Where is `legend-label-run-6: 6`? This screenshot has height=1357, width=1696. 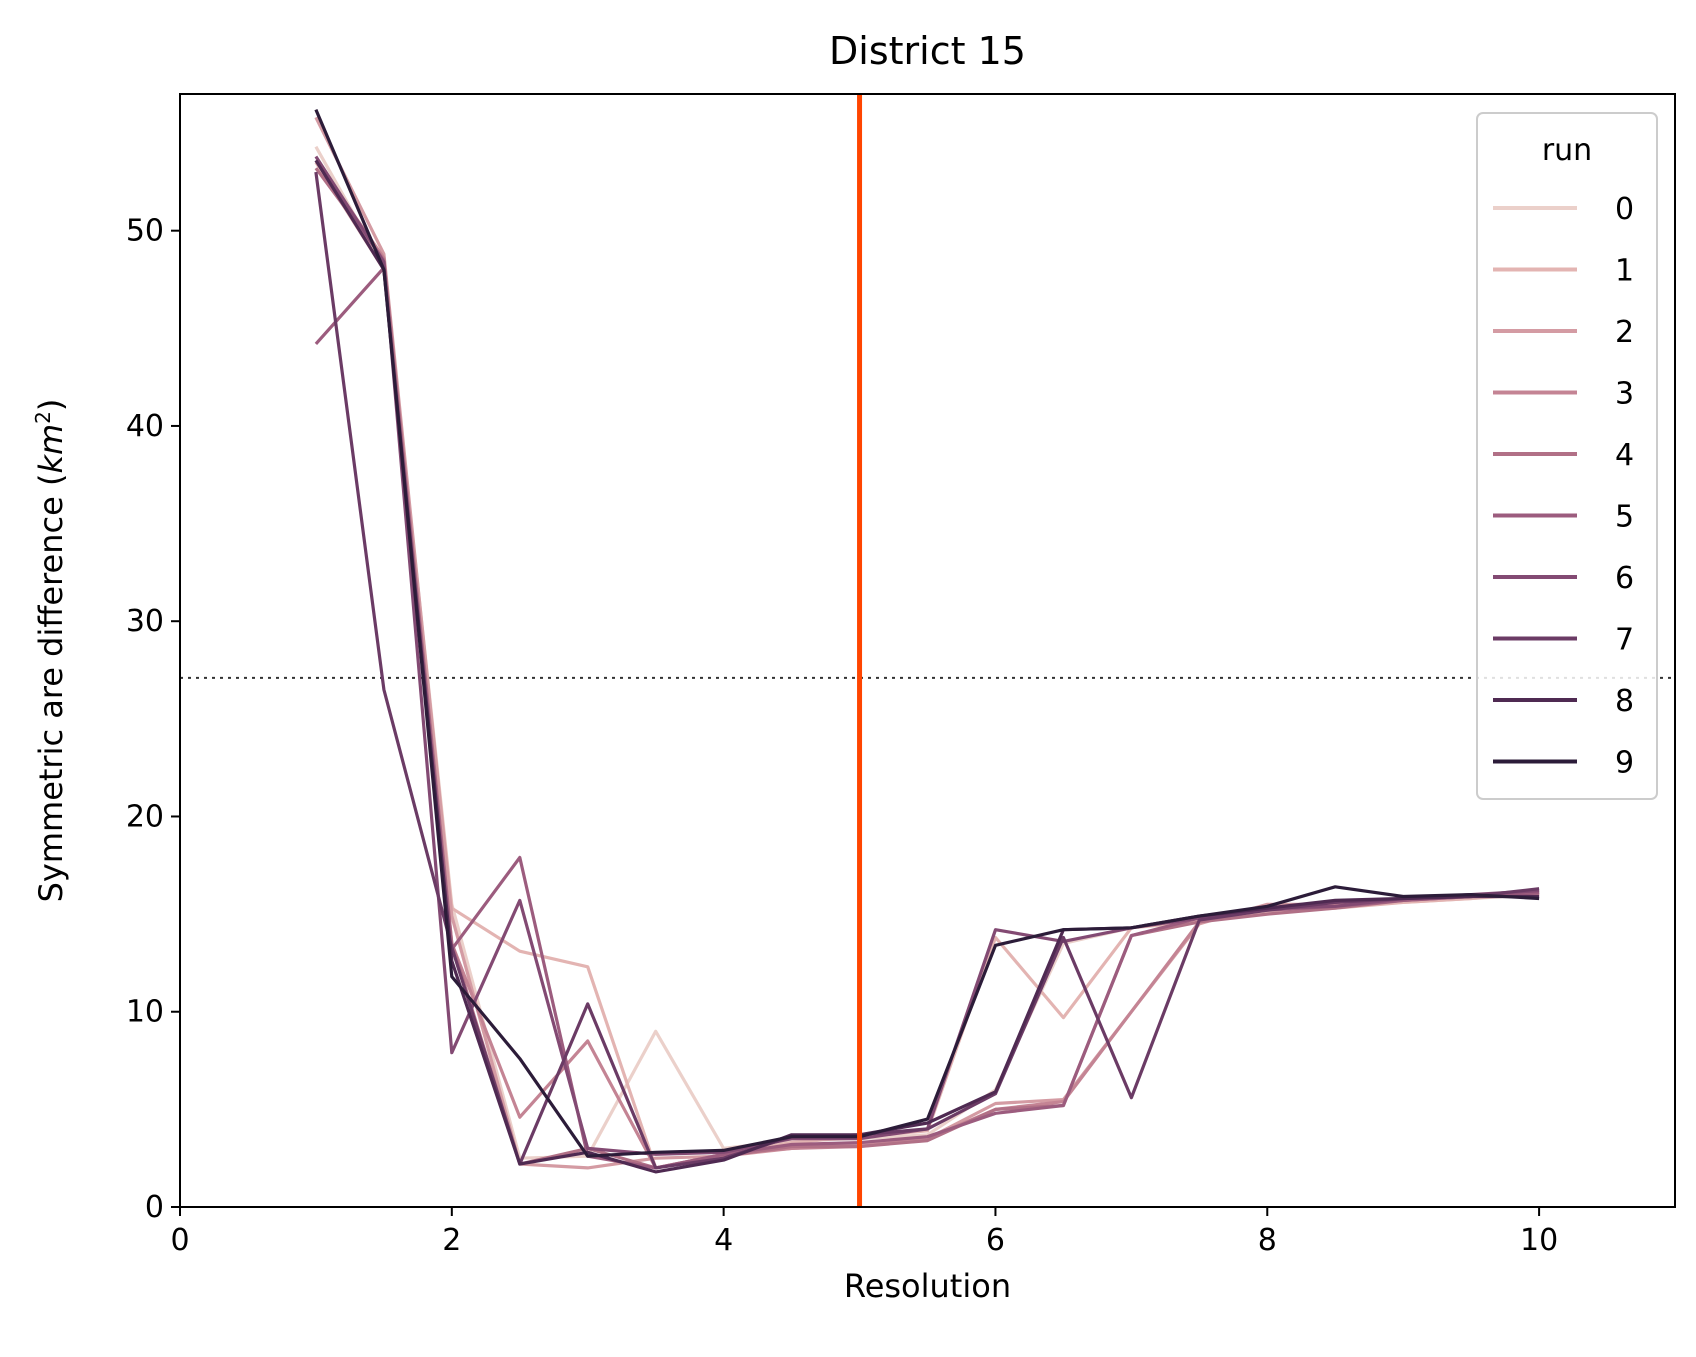
legend-label-run-6: 6 is located at coordinates (1624, 578).